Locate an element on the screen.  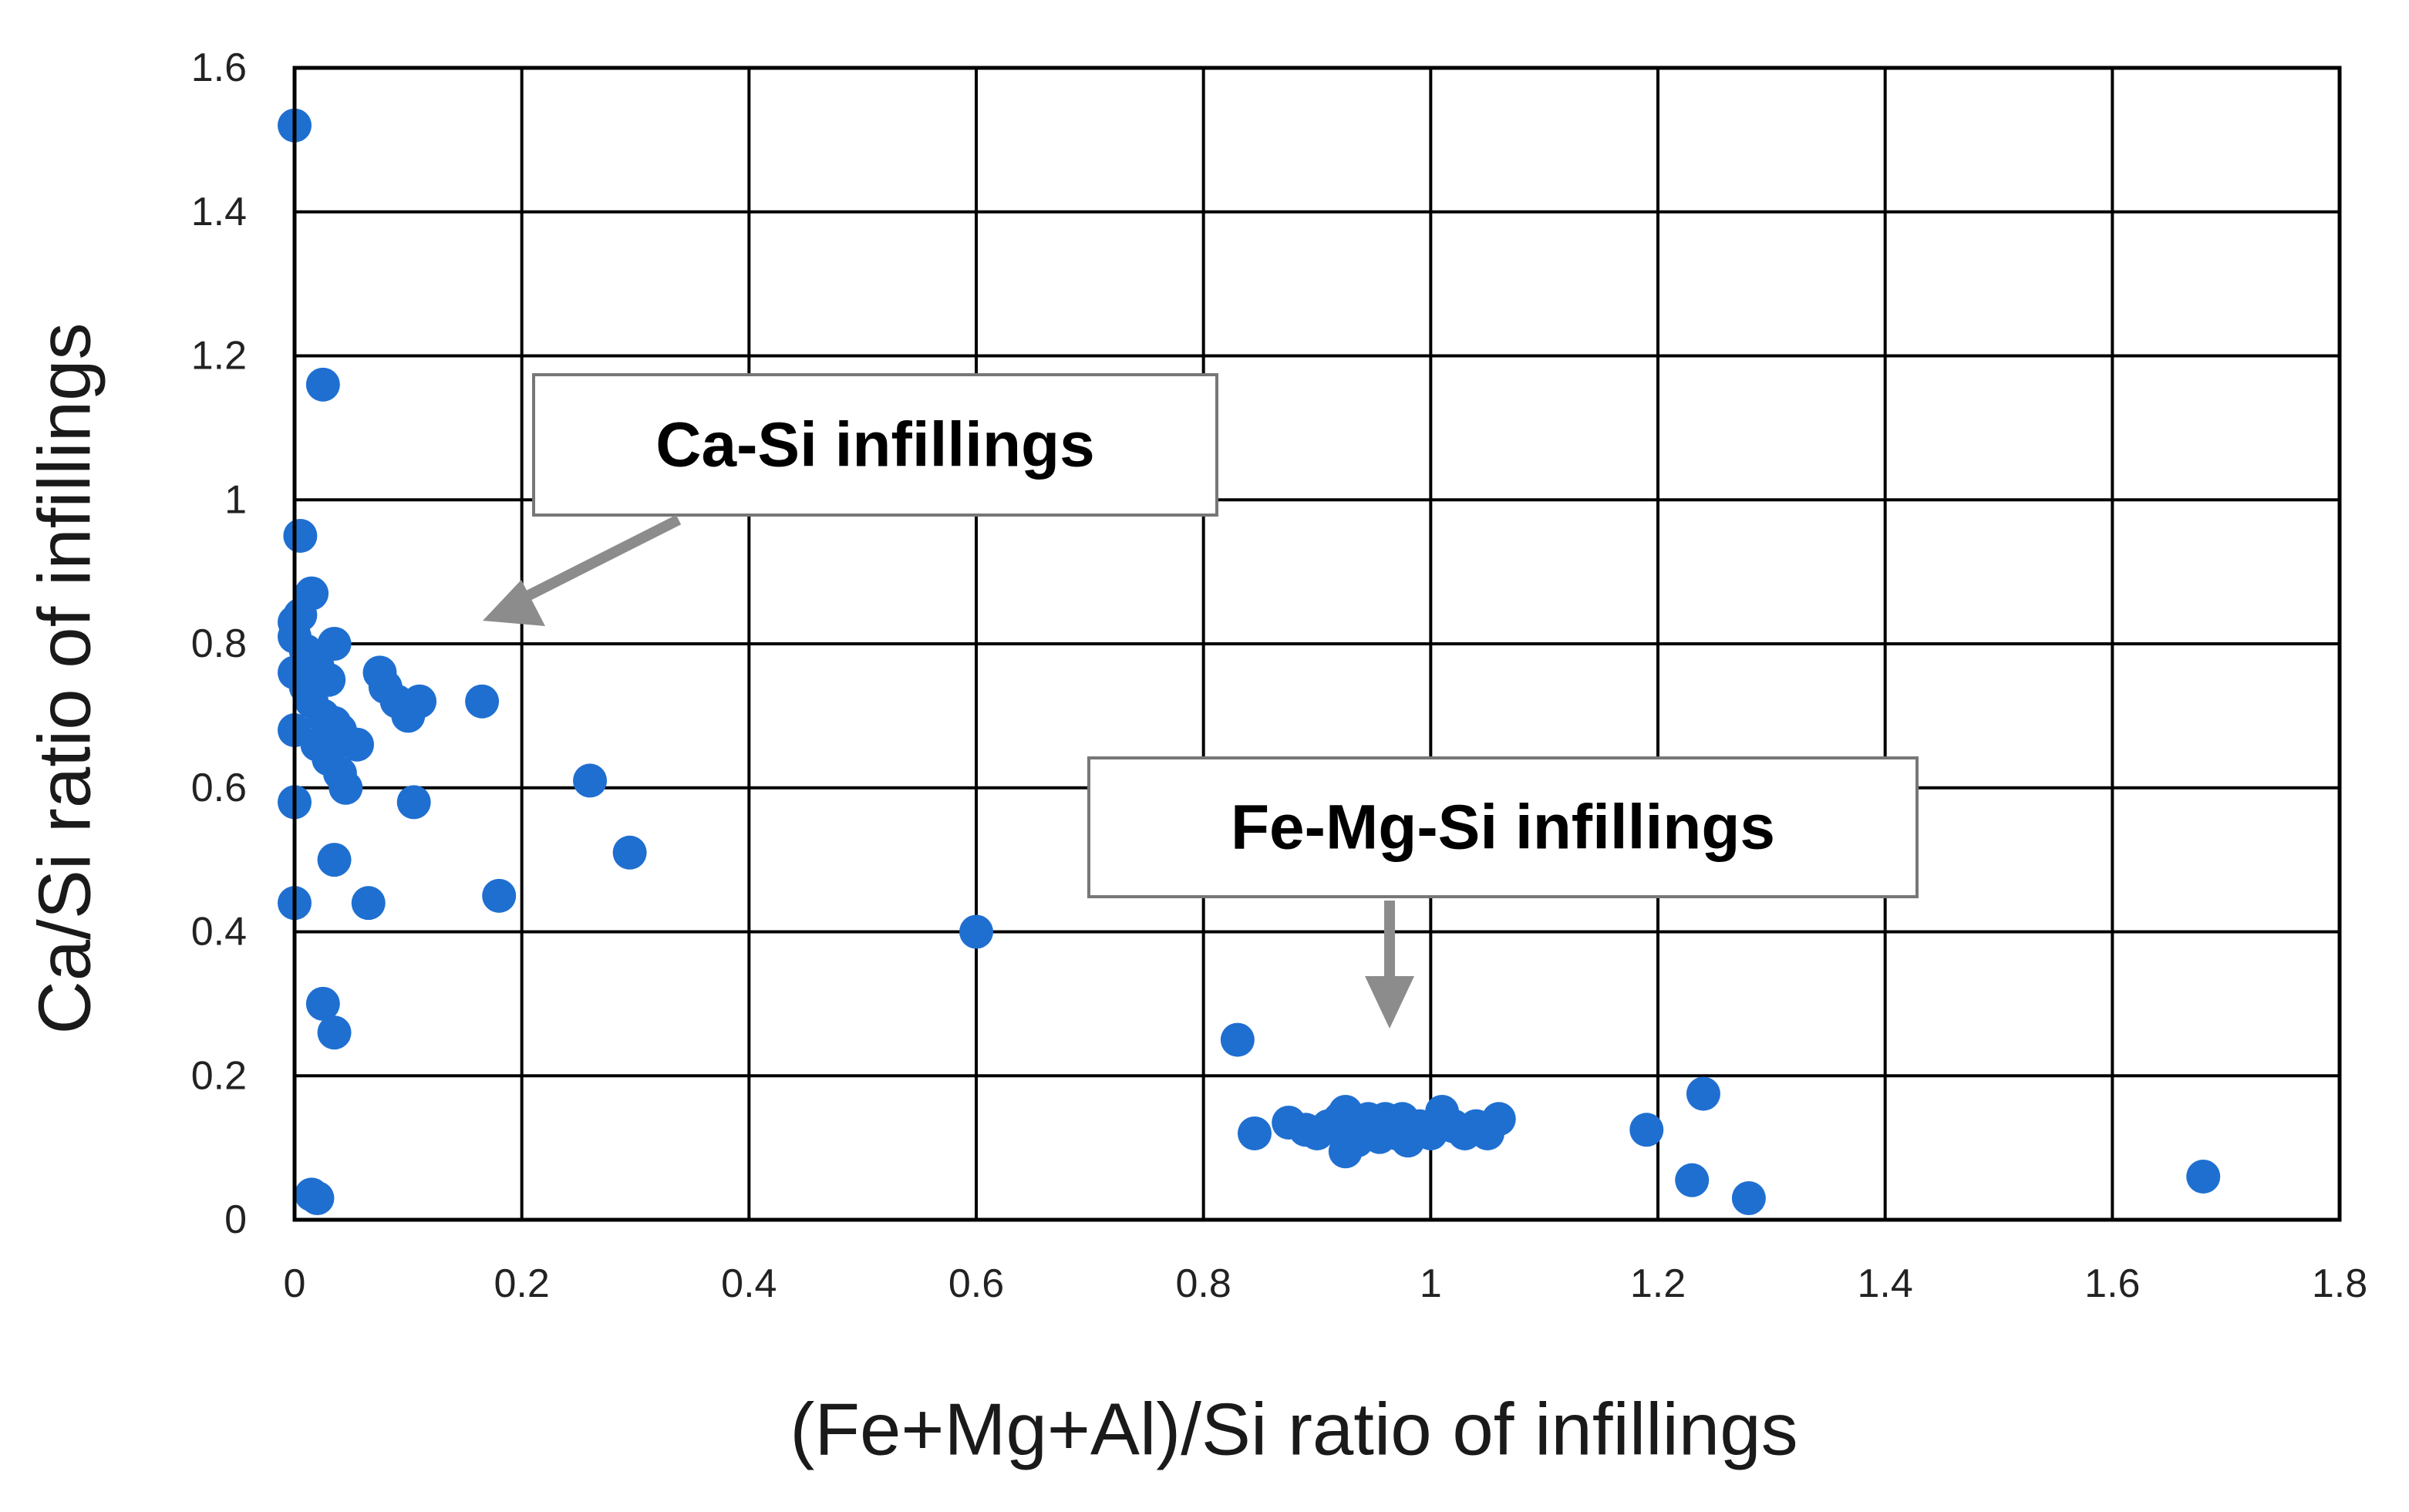
y-tick-label-2: 0.4 is located at coordinates (219, 932).